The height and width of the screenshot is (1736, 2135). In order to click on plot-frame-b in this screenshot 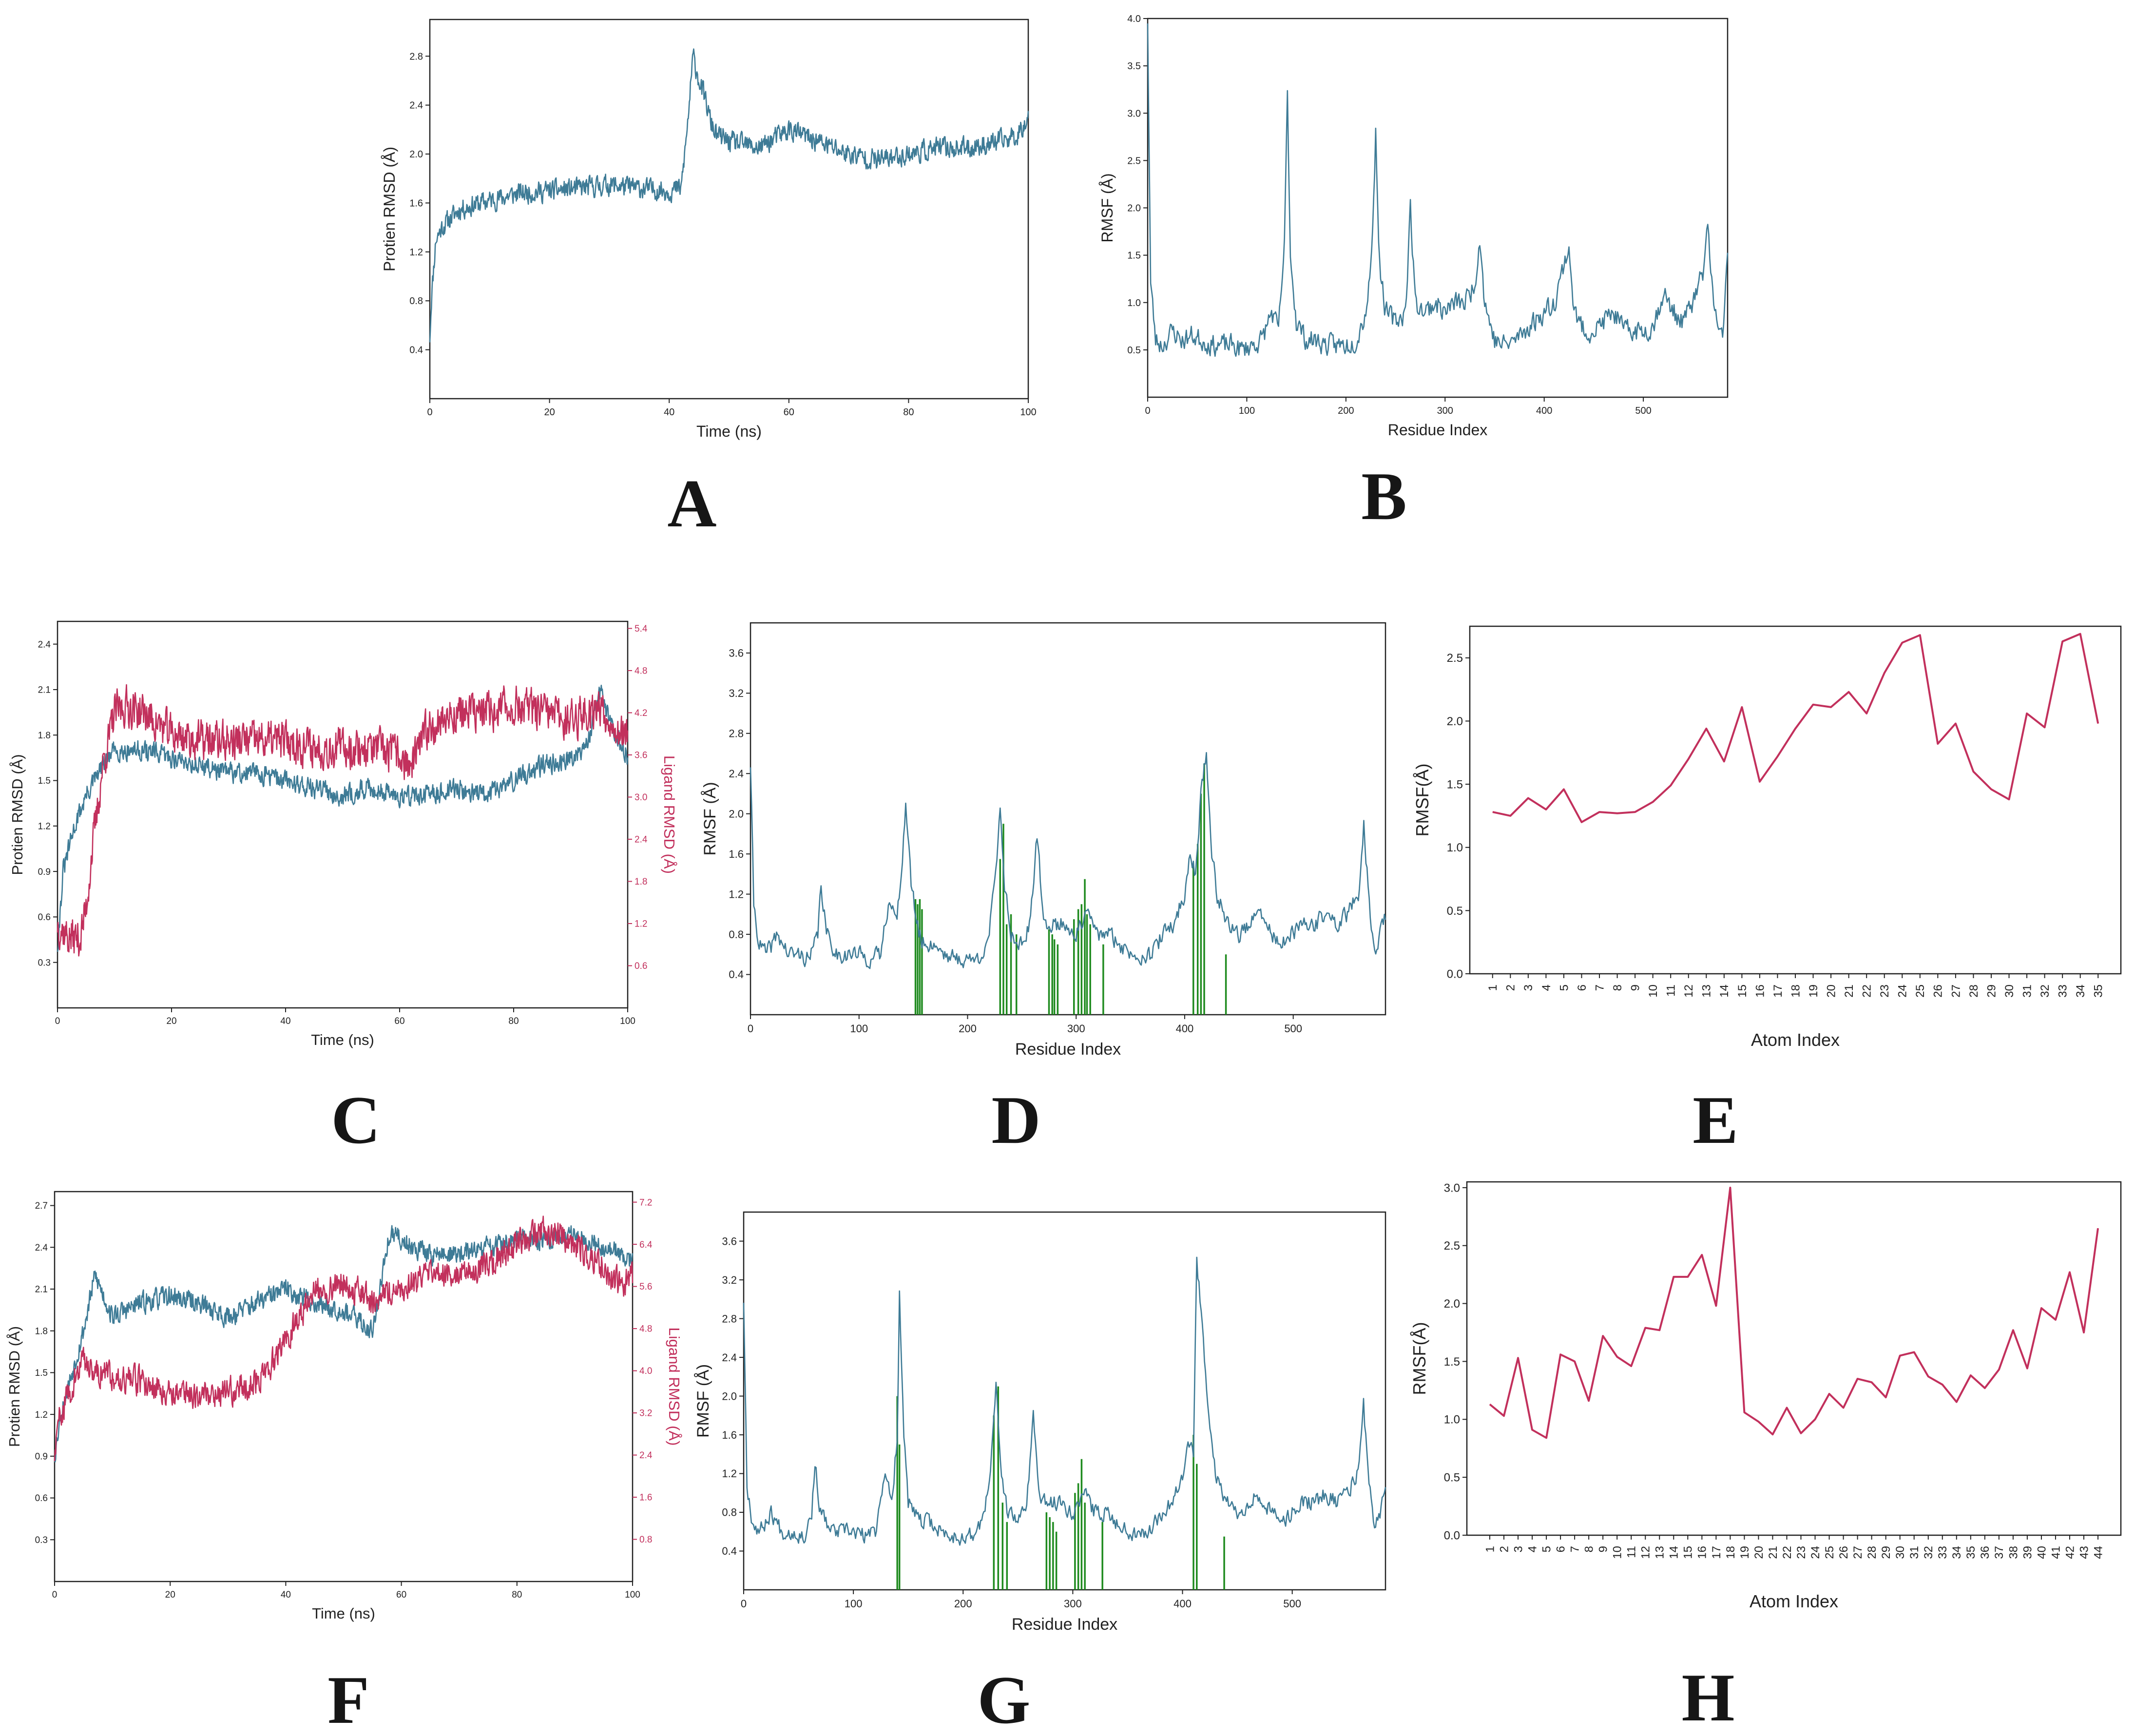, I will do `click(1438, 208)`.